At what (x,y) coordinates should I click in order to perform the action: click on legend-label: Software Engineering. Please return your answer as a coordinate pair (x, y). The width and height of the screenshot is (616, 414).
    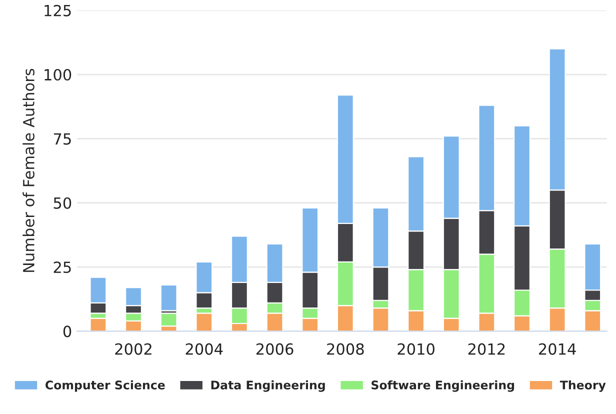
    Looking at the image, I should click on (443, 386).